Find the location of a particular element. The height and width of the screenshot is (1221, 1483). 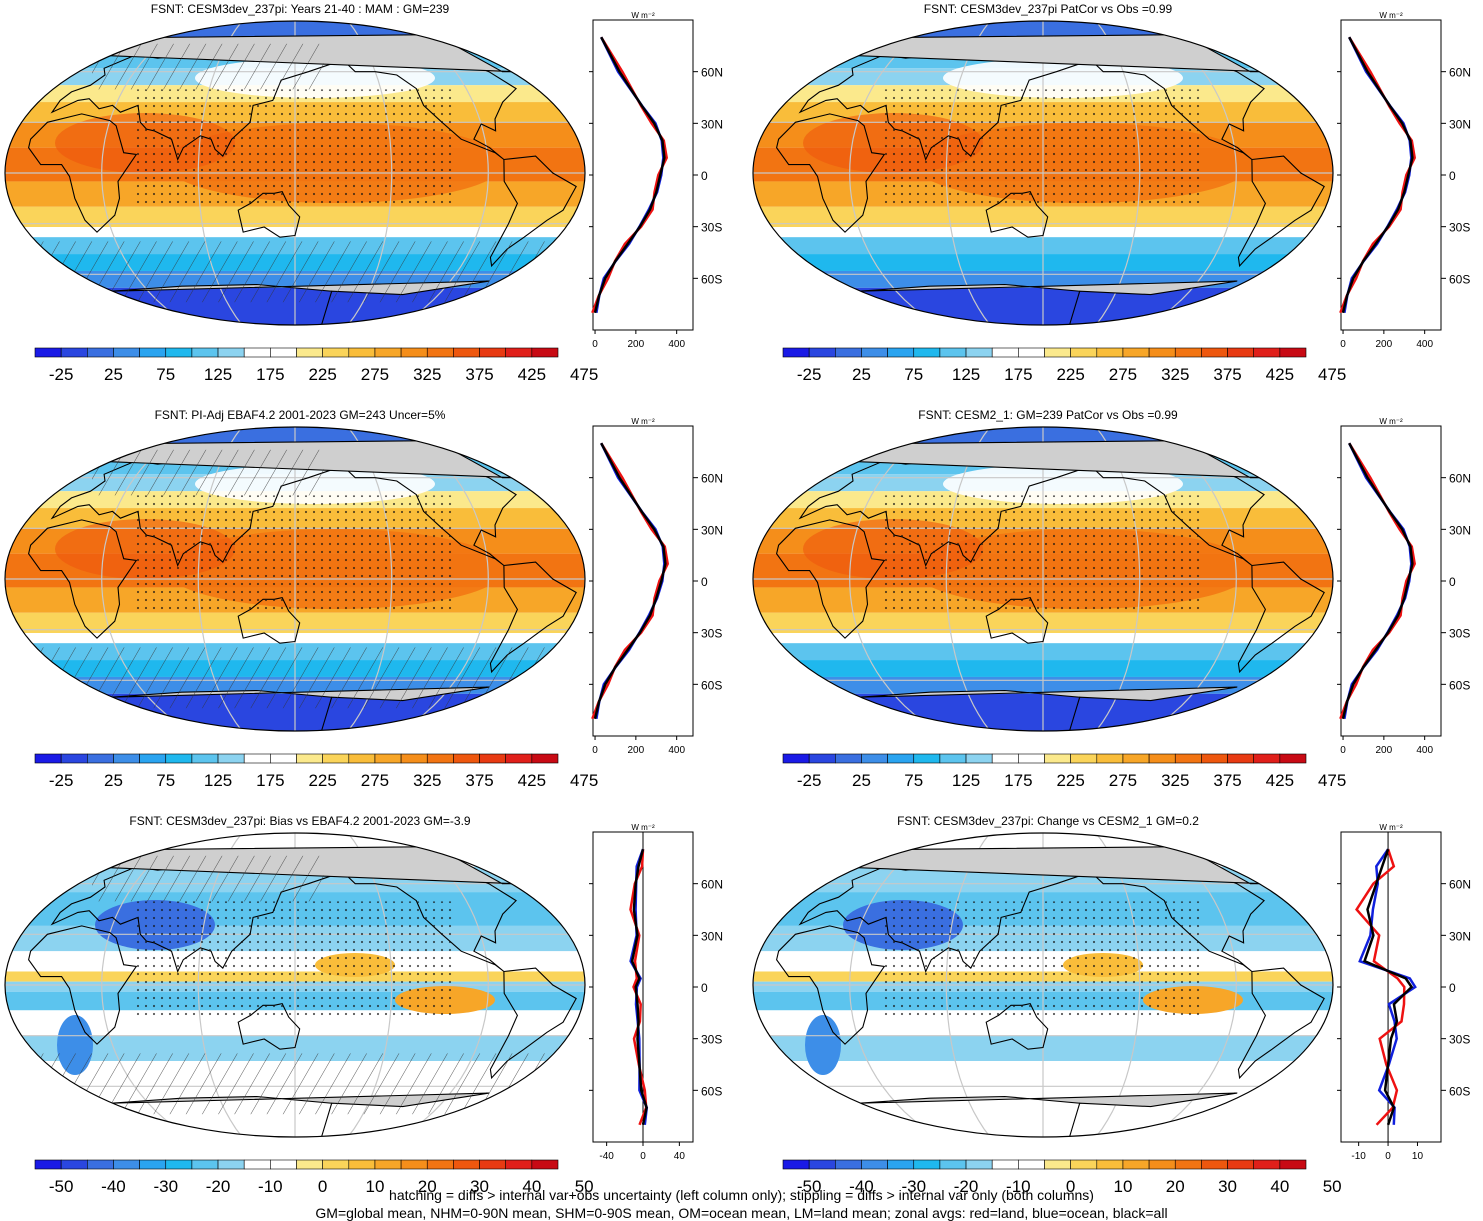

colorbar-label: -30 is located at coordinates (913, 1186).